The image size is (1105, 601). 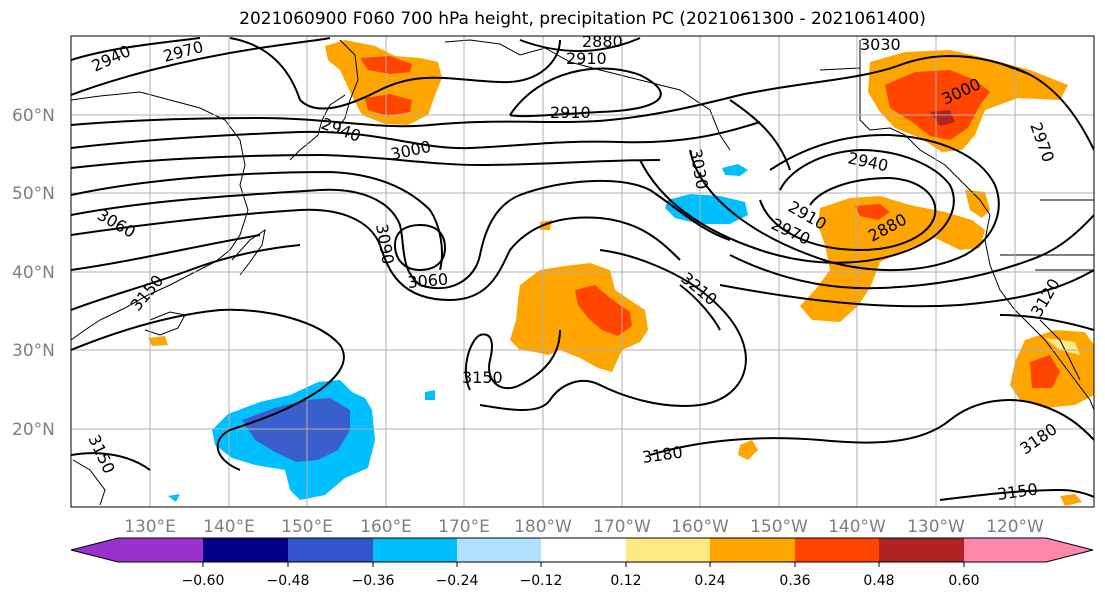 What do you see at coordinates (33, 194) in the screenshot?
I see `lat-label: 50°N` at bounding box center [33, 194].